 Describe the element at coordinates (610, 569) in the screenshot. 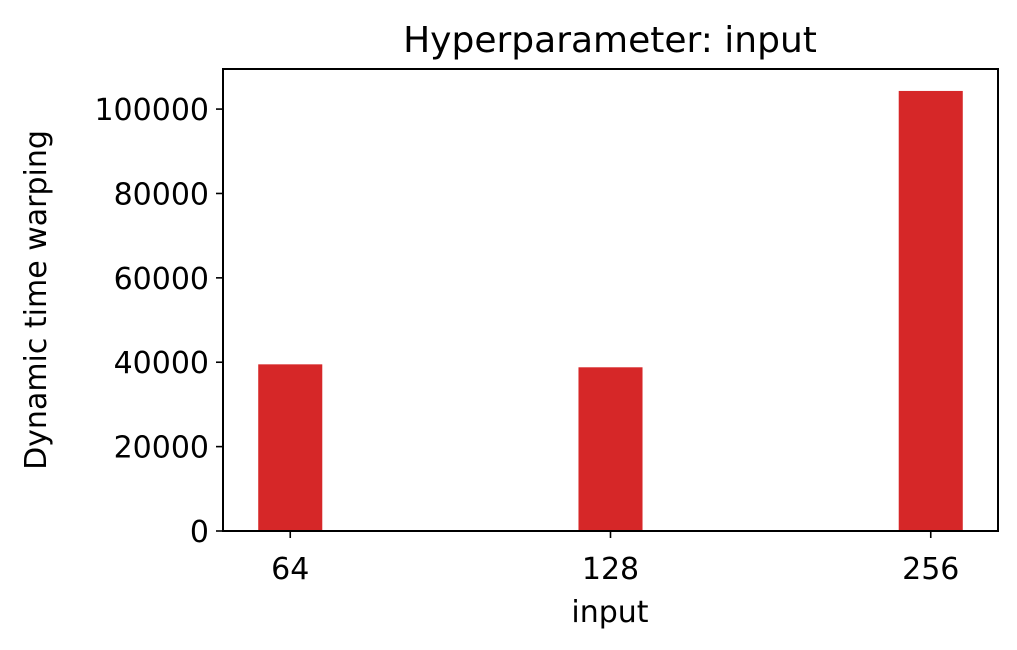

I see `x-tick-label: 128` at that location.